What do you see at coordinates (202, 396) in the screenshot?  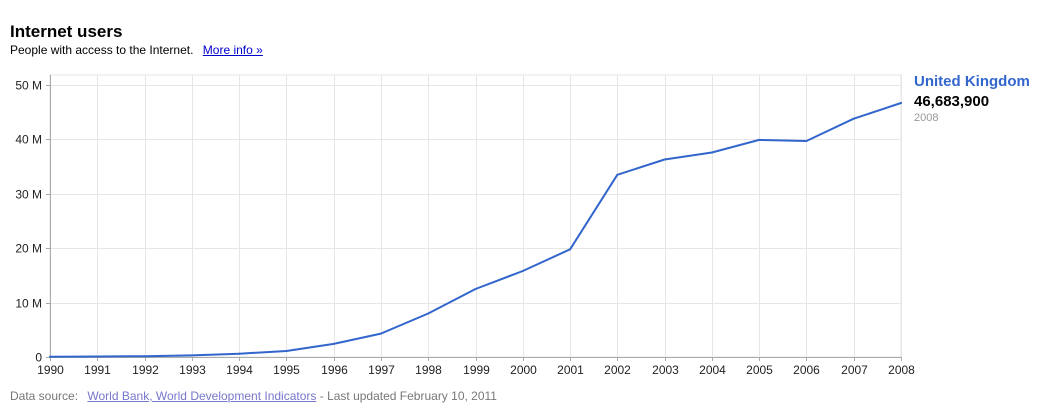 I see `data-source-link: World Bank, World Development Indicators` at bounding box center [202, 396].